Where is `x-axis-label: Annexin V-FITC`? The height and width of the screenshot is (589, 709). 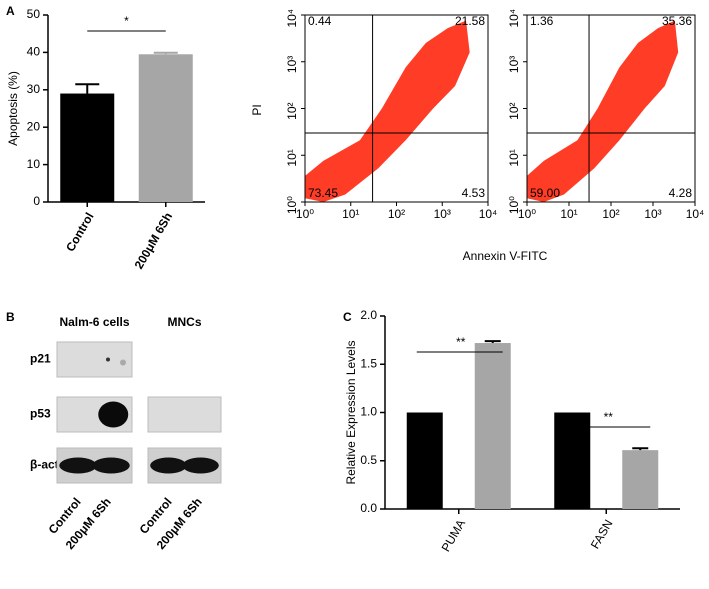 x-axis-label: Annexin V-FITC is located at coordinates (505, 256).